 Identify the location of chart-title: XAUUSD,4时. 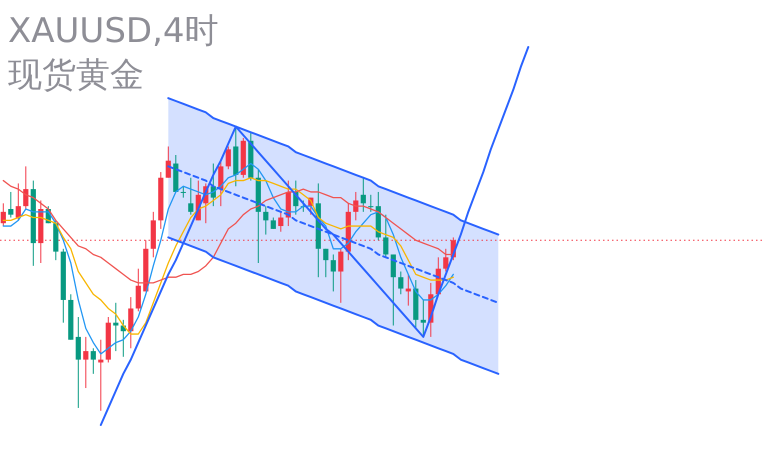
(113, 31).